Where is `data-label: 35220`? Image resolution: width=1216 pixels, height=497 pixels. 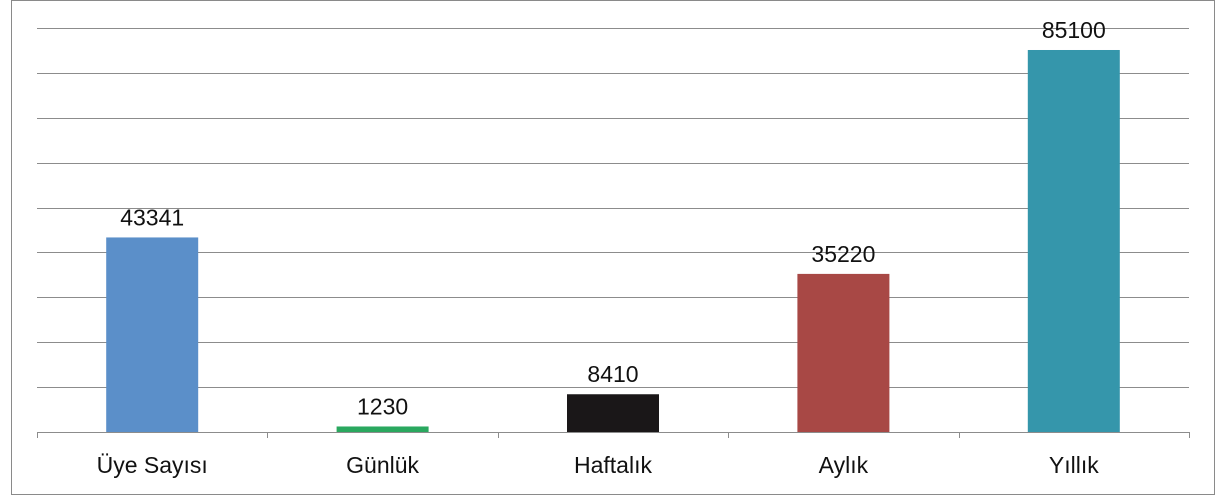 data-label: 35220 is located at coordinates (843, 254).